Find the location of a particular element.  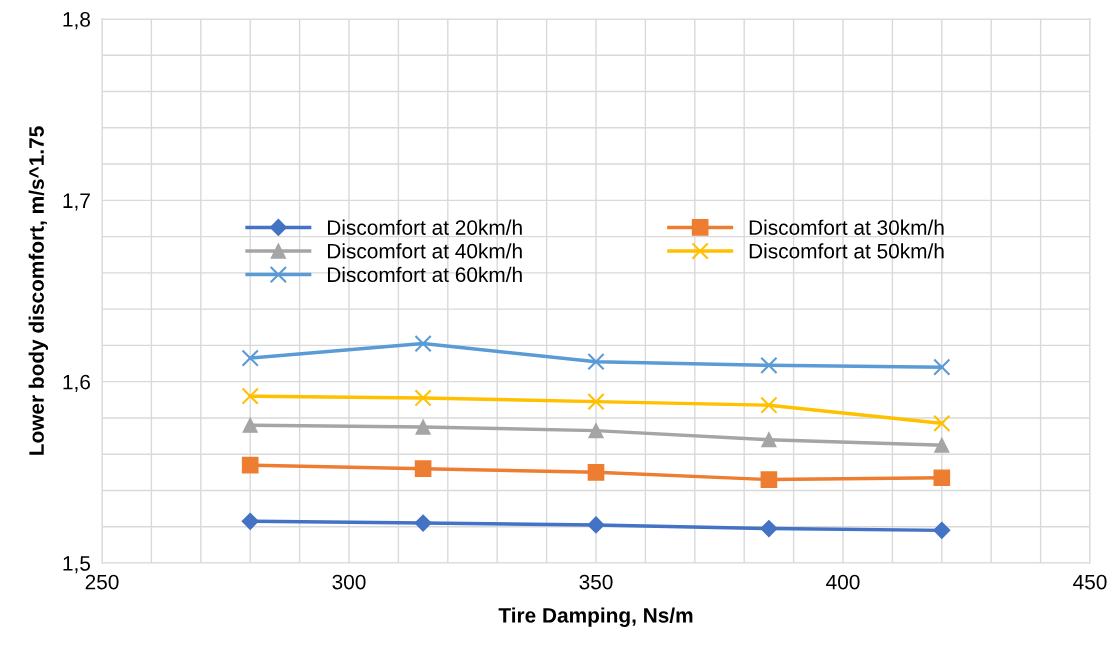

x-tick-label: 400 is located at coordinates (843, 582).